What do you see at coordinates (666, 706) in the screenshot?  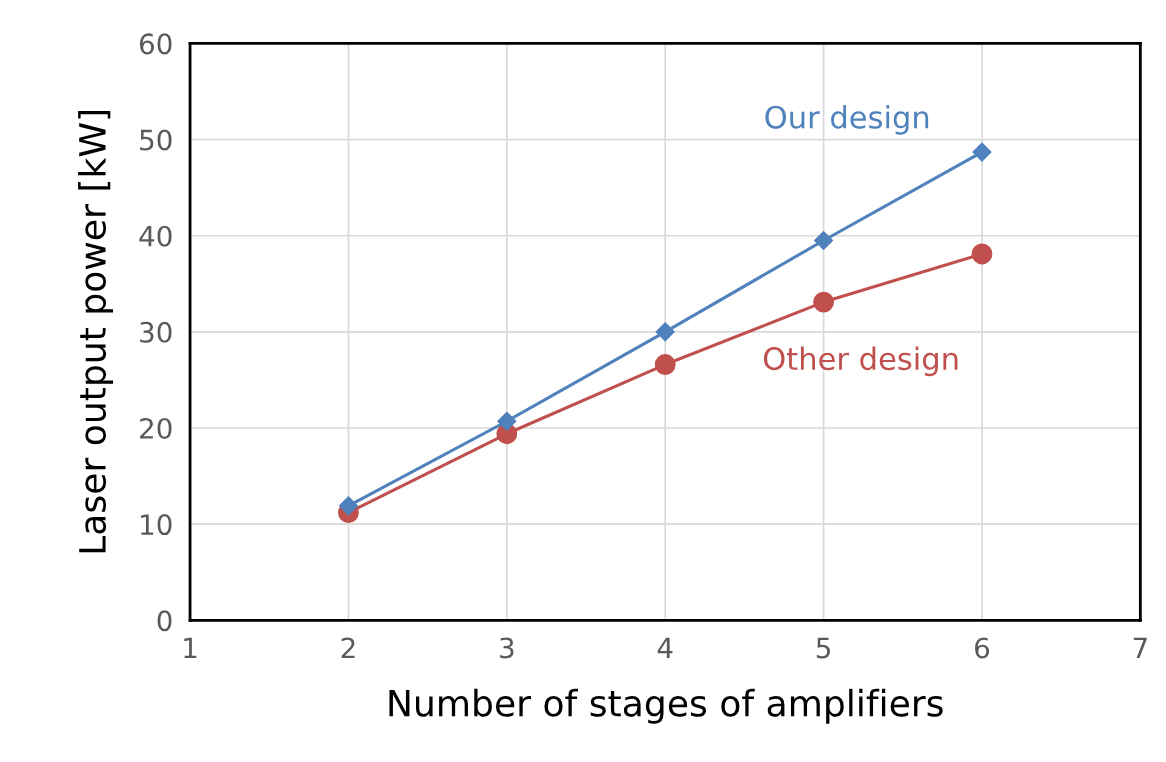 I see `x-axis-title: Number of stages of amplifiers` at bounding box center [666, 706].